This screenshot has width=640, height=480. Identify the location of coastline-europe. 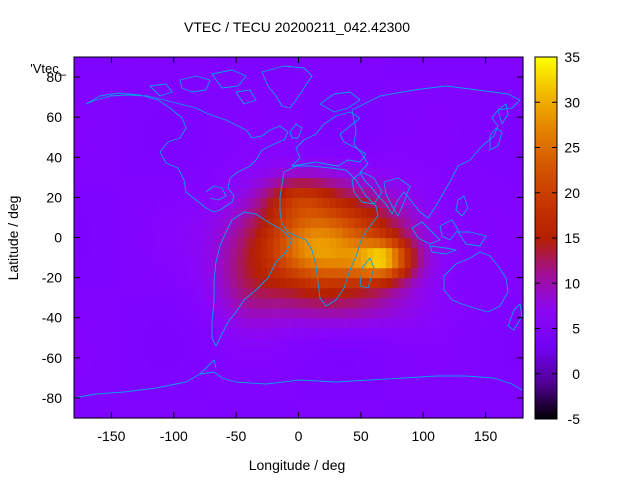
(329, 139).